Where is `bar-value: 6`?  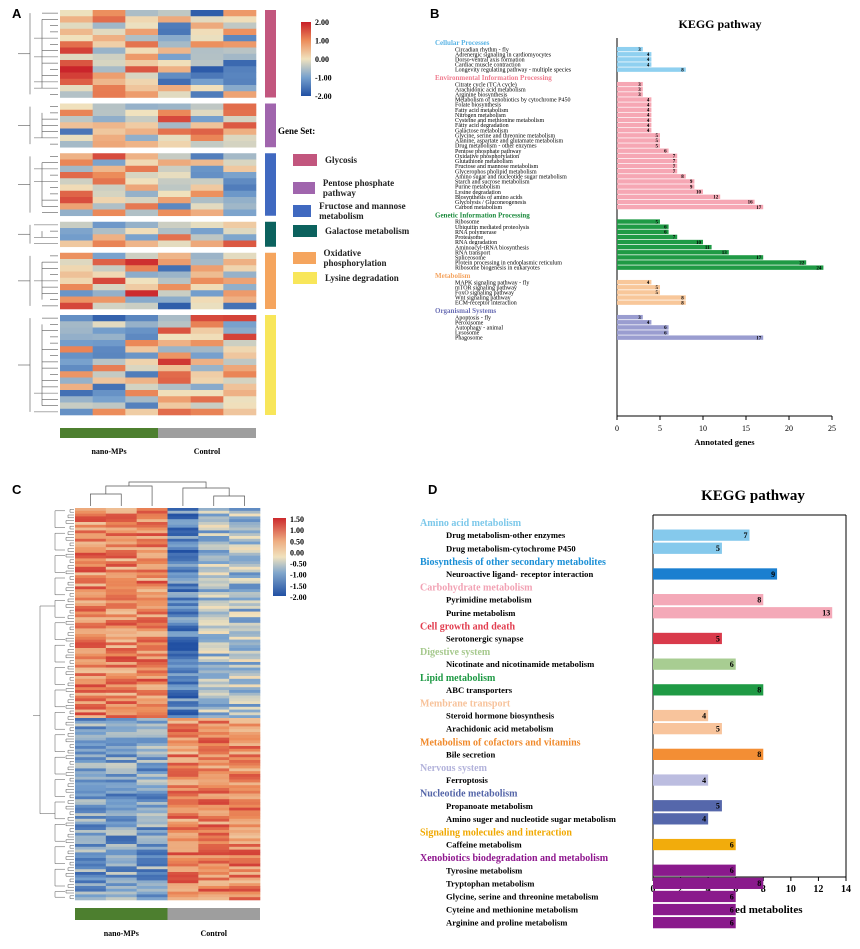
bar-value: 6 is located at coordinates (665, 227).